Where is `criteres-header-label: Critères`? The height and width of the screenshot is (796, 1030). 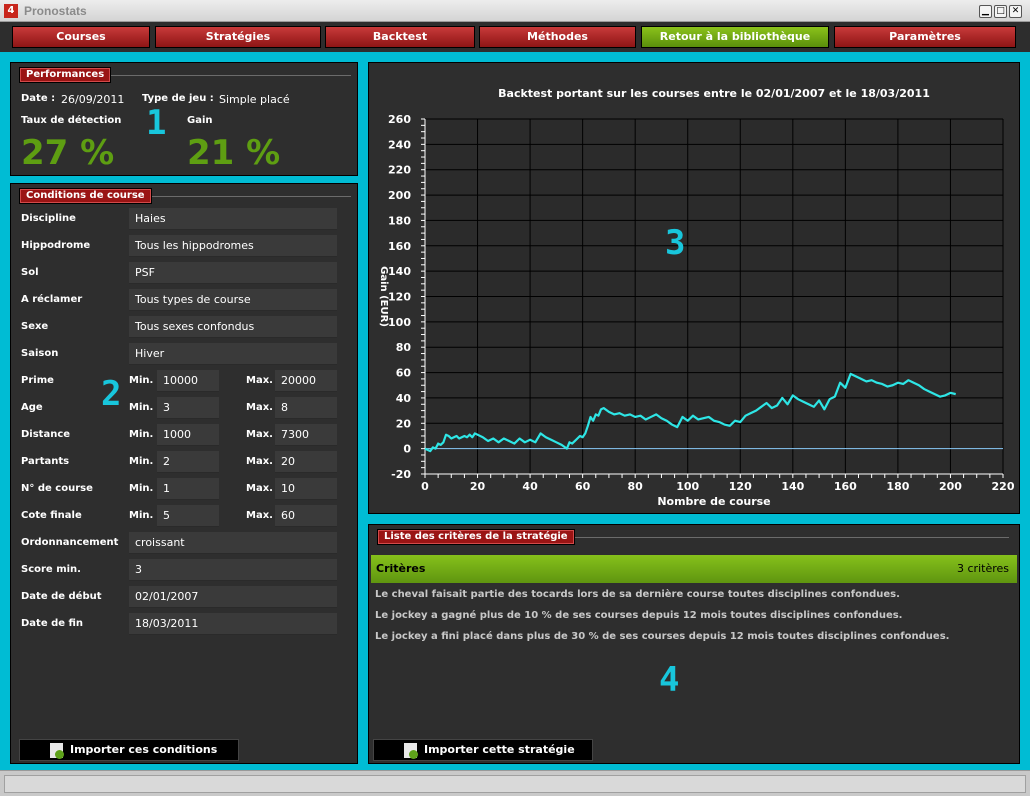
criteres-header-label: Critères is located at coordinates (401, 568).